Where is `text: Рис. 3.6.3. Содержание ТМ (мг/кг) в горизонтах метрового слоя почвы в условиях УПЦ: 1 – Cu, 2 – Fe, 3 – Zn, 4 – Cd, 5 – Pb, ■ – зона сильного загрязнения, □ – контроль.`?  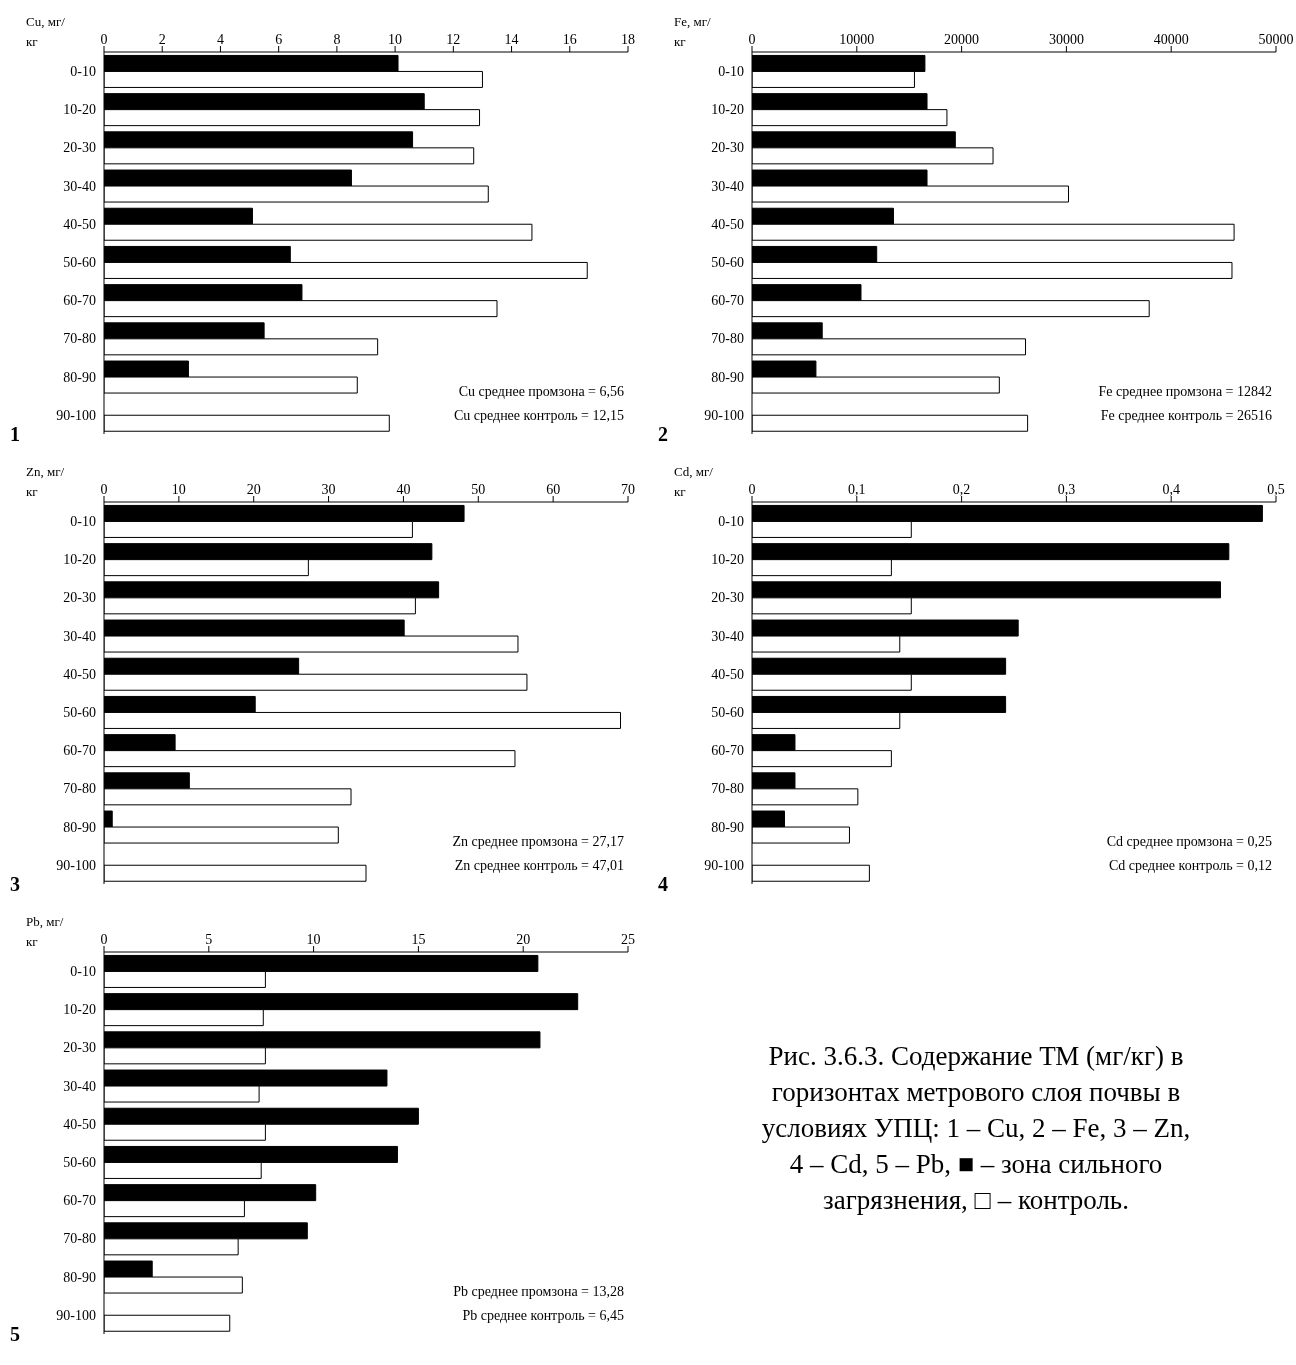 text: Рис. 3.6.3. Содержание ТМ (мг/кг) в горизонтах метрового слоя почвы в условиях УПЦ: 1 – Cu, 2 – Fe, 3 – Zn, 4 – Cd, 5 – Pb, ■ – зона сильного загрязнения, □ – контроль. is located at coordinates (976, 1128).